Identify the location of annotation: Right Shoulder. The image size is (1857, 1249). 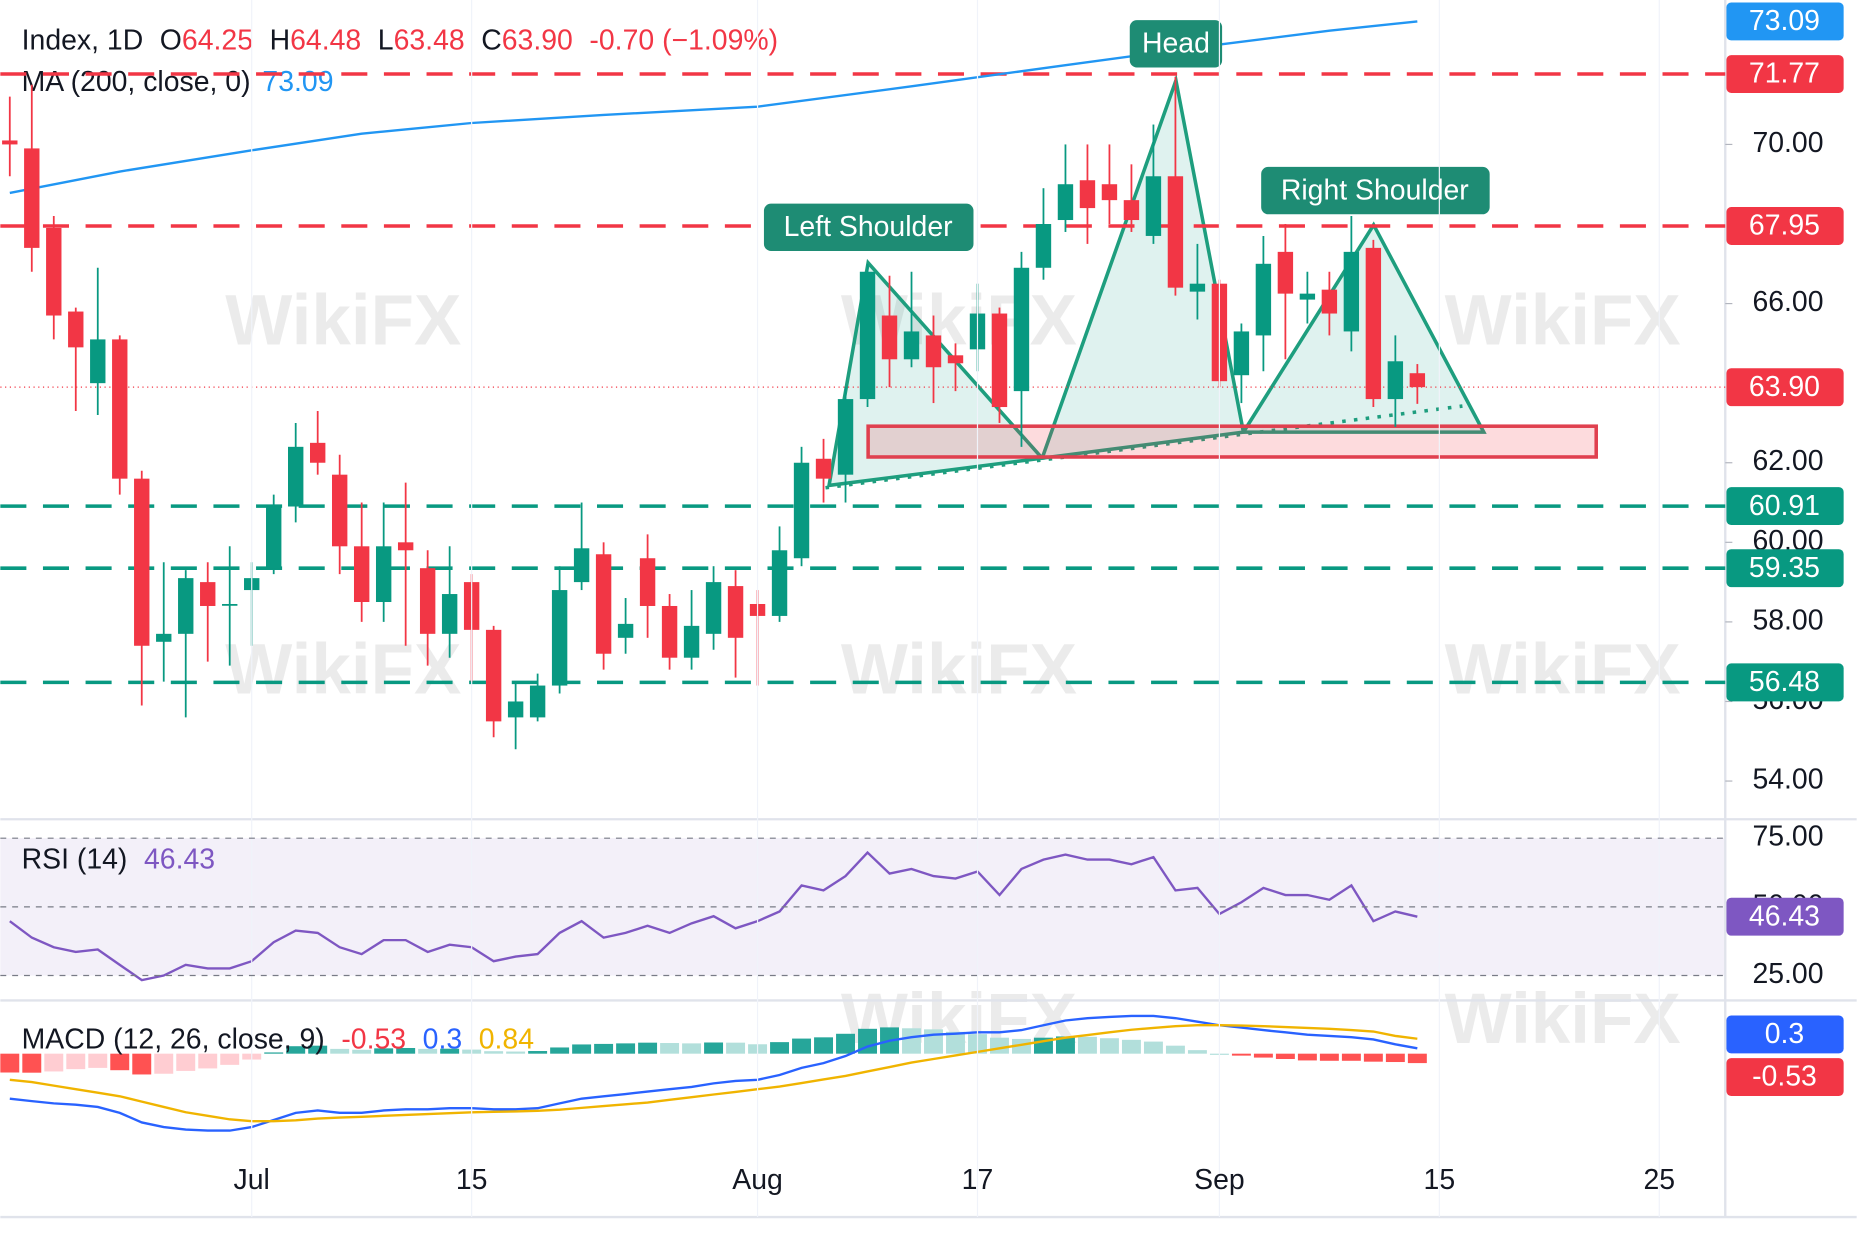
(1375, 190).